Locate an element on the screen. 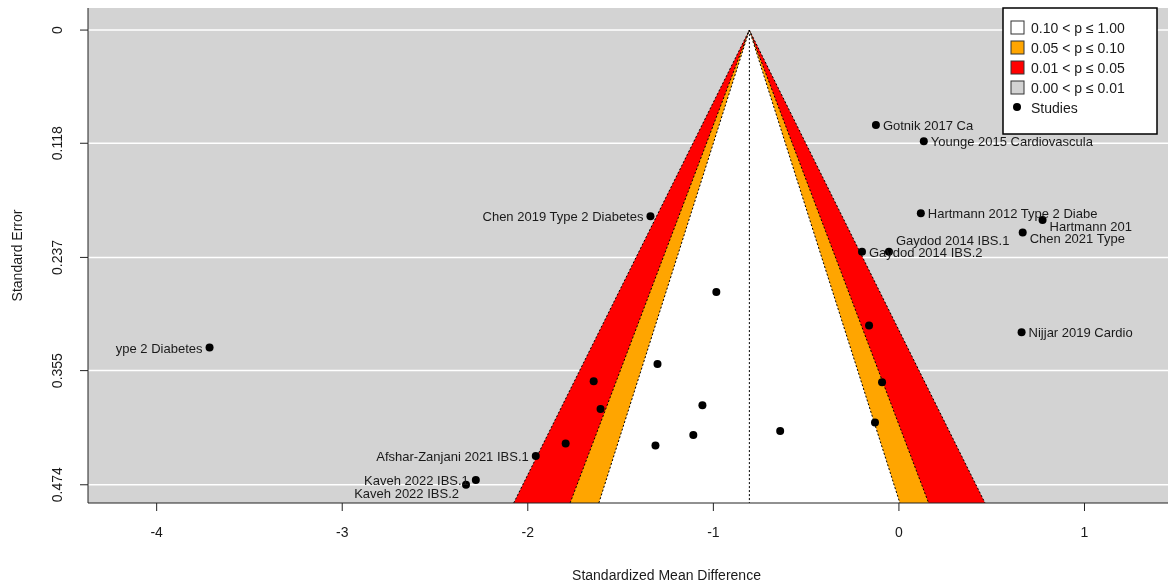 The height and width of the screenshot is (585, 1168). annotation: Chen 2019 Type 2 Diabetes is located at coordinates (563, 217).